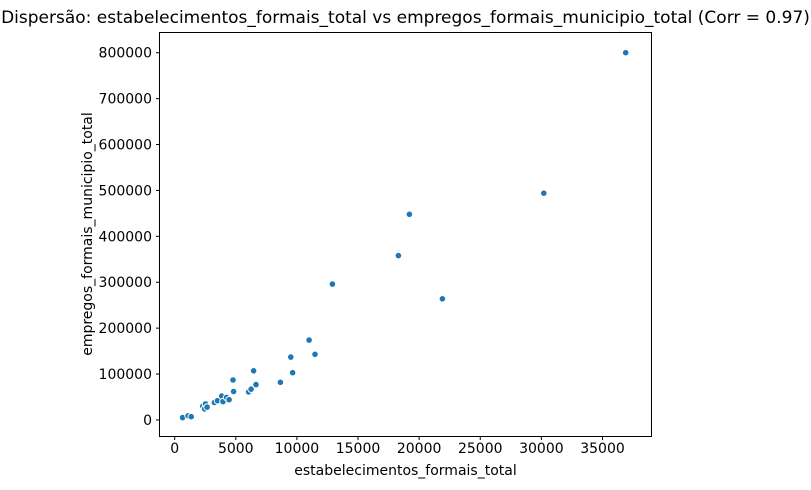  Describe the element at coordinates (125, 100) in the screenshot. I see `y-tick-label: 700000` at that location.